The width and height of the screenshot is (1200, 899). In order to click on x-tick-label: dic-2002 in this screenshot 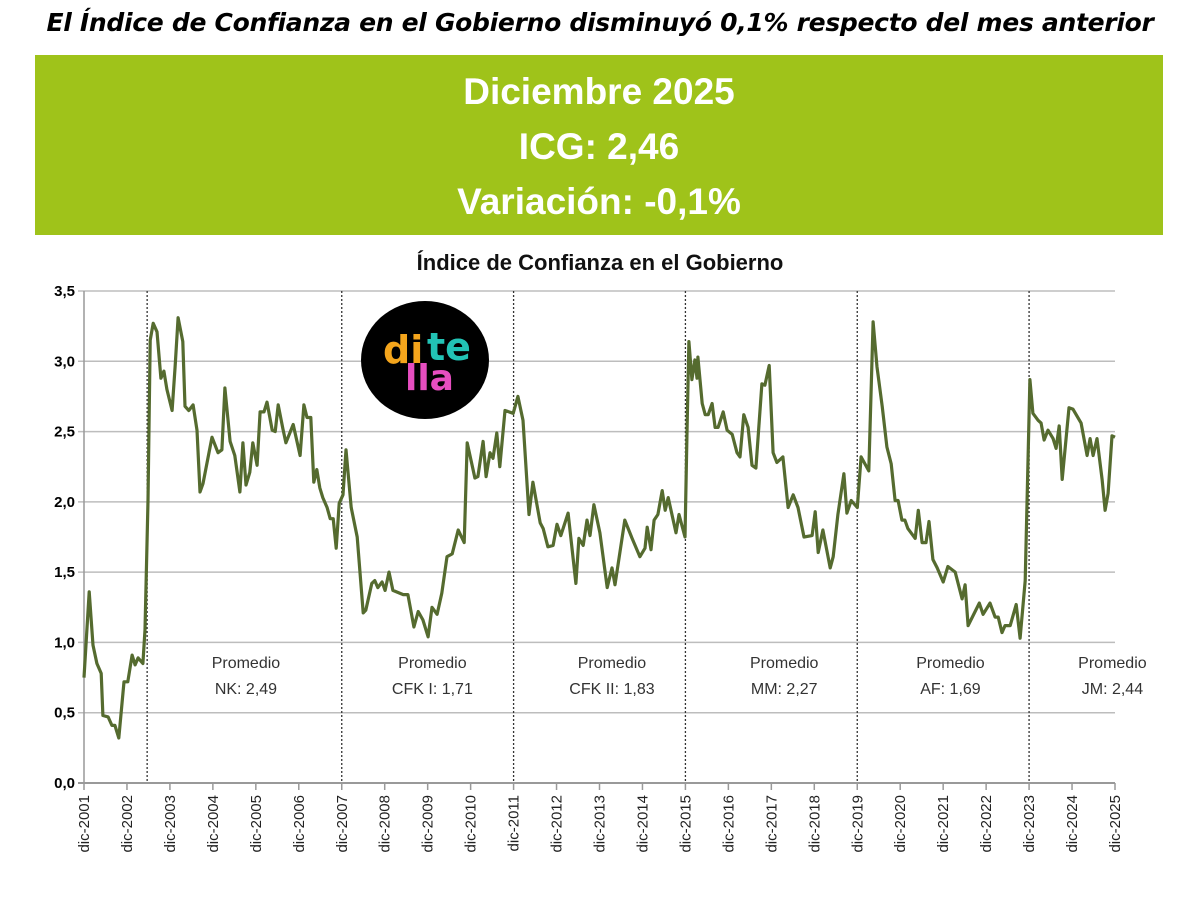, I will do `click(127, 824)`.